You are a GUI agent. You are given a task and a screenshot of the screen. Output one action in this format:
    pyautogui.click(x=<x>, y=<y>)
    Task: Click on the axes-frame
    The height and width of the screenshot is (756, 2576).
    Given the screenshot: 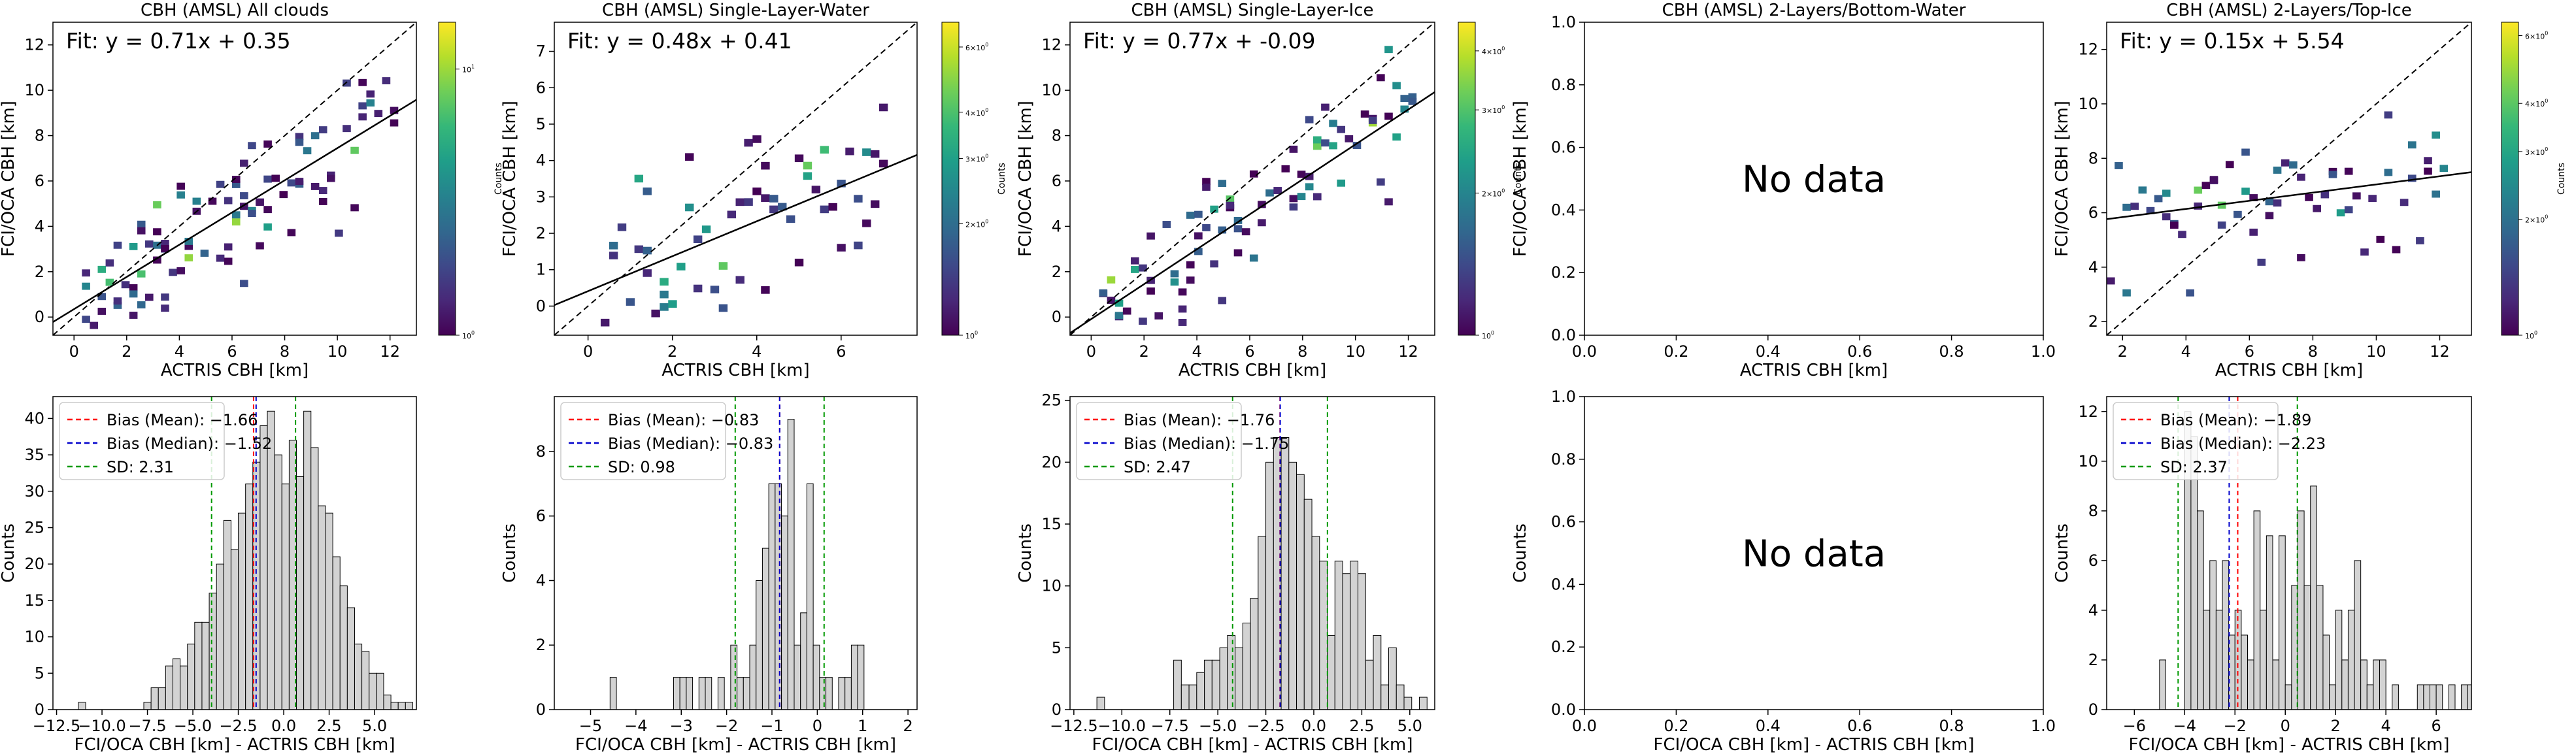 What is the action you would take?
    pyautogui.click(x=736, y=179)
    